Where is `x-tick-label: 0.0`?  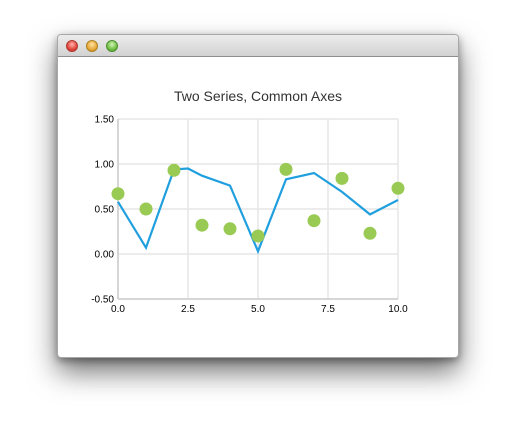
x-tick-label: 0.0 is located at coordinates (118, 309).